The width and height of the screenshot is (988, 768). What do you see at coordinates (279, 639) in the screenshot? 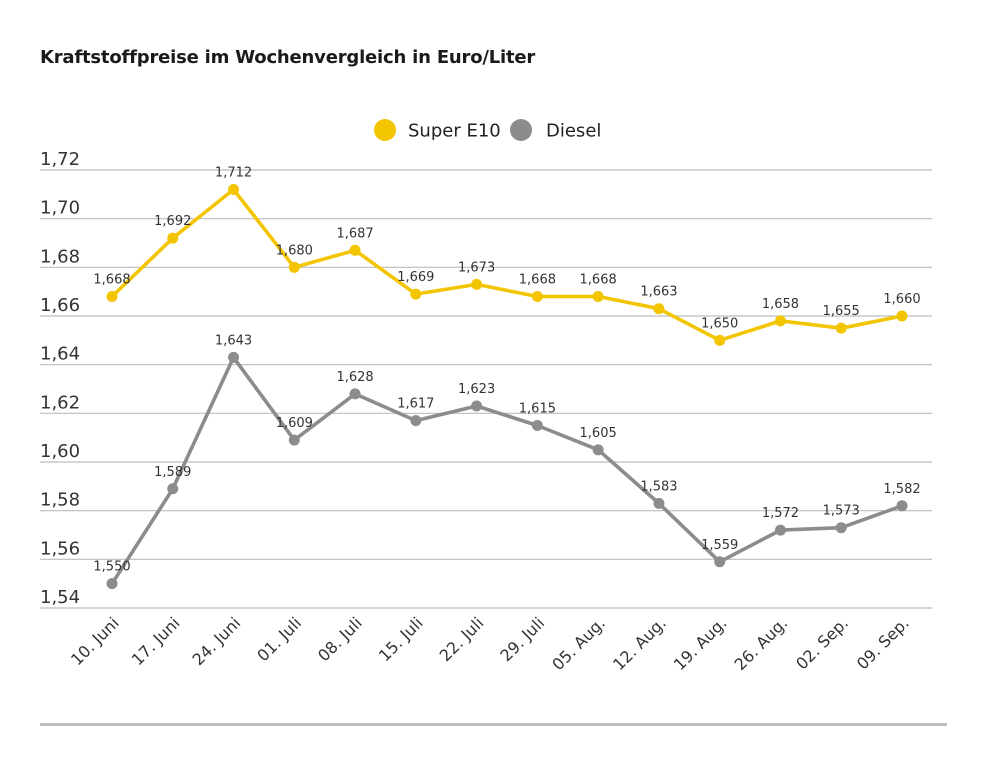
I see `x-tick-label: 01. Juli` at bounding box center [279, 639].